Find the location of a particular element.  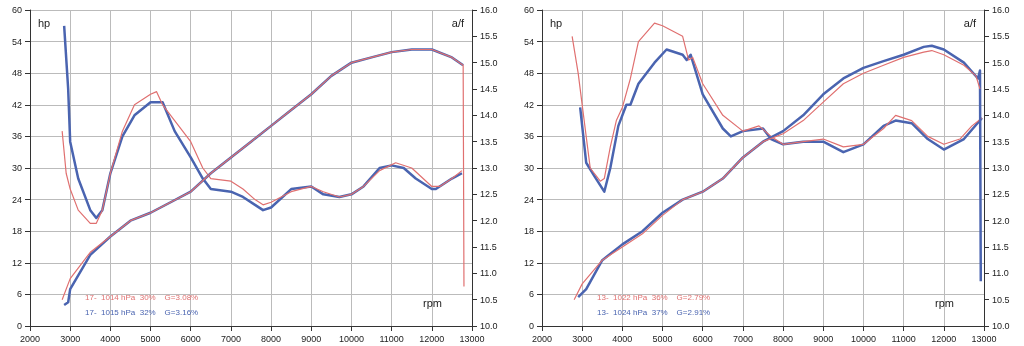

text: 13- 1024 hPa 37% G=2.91% is located at coordinates (654, 312).